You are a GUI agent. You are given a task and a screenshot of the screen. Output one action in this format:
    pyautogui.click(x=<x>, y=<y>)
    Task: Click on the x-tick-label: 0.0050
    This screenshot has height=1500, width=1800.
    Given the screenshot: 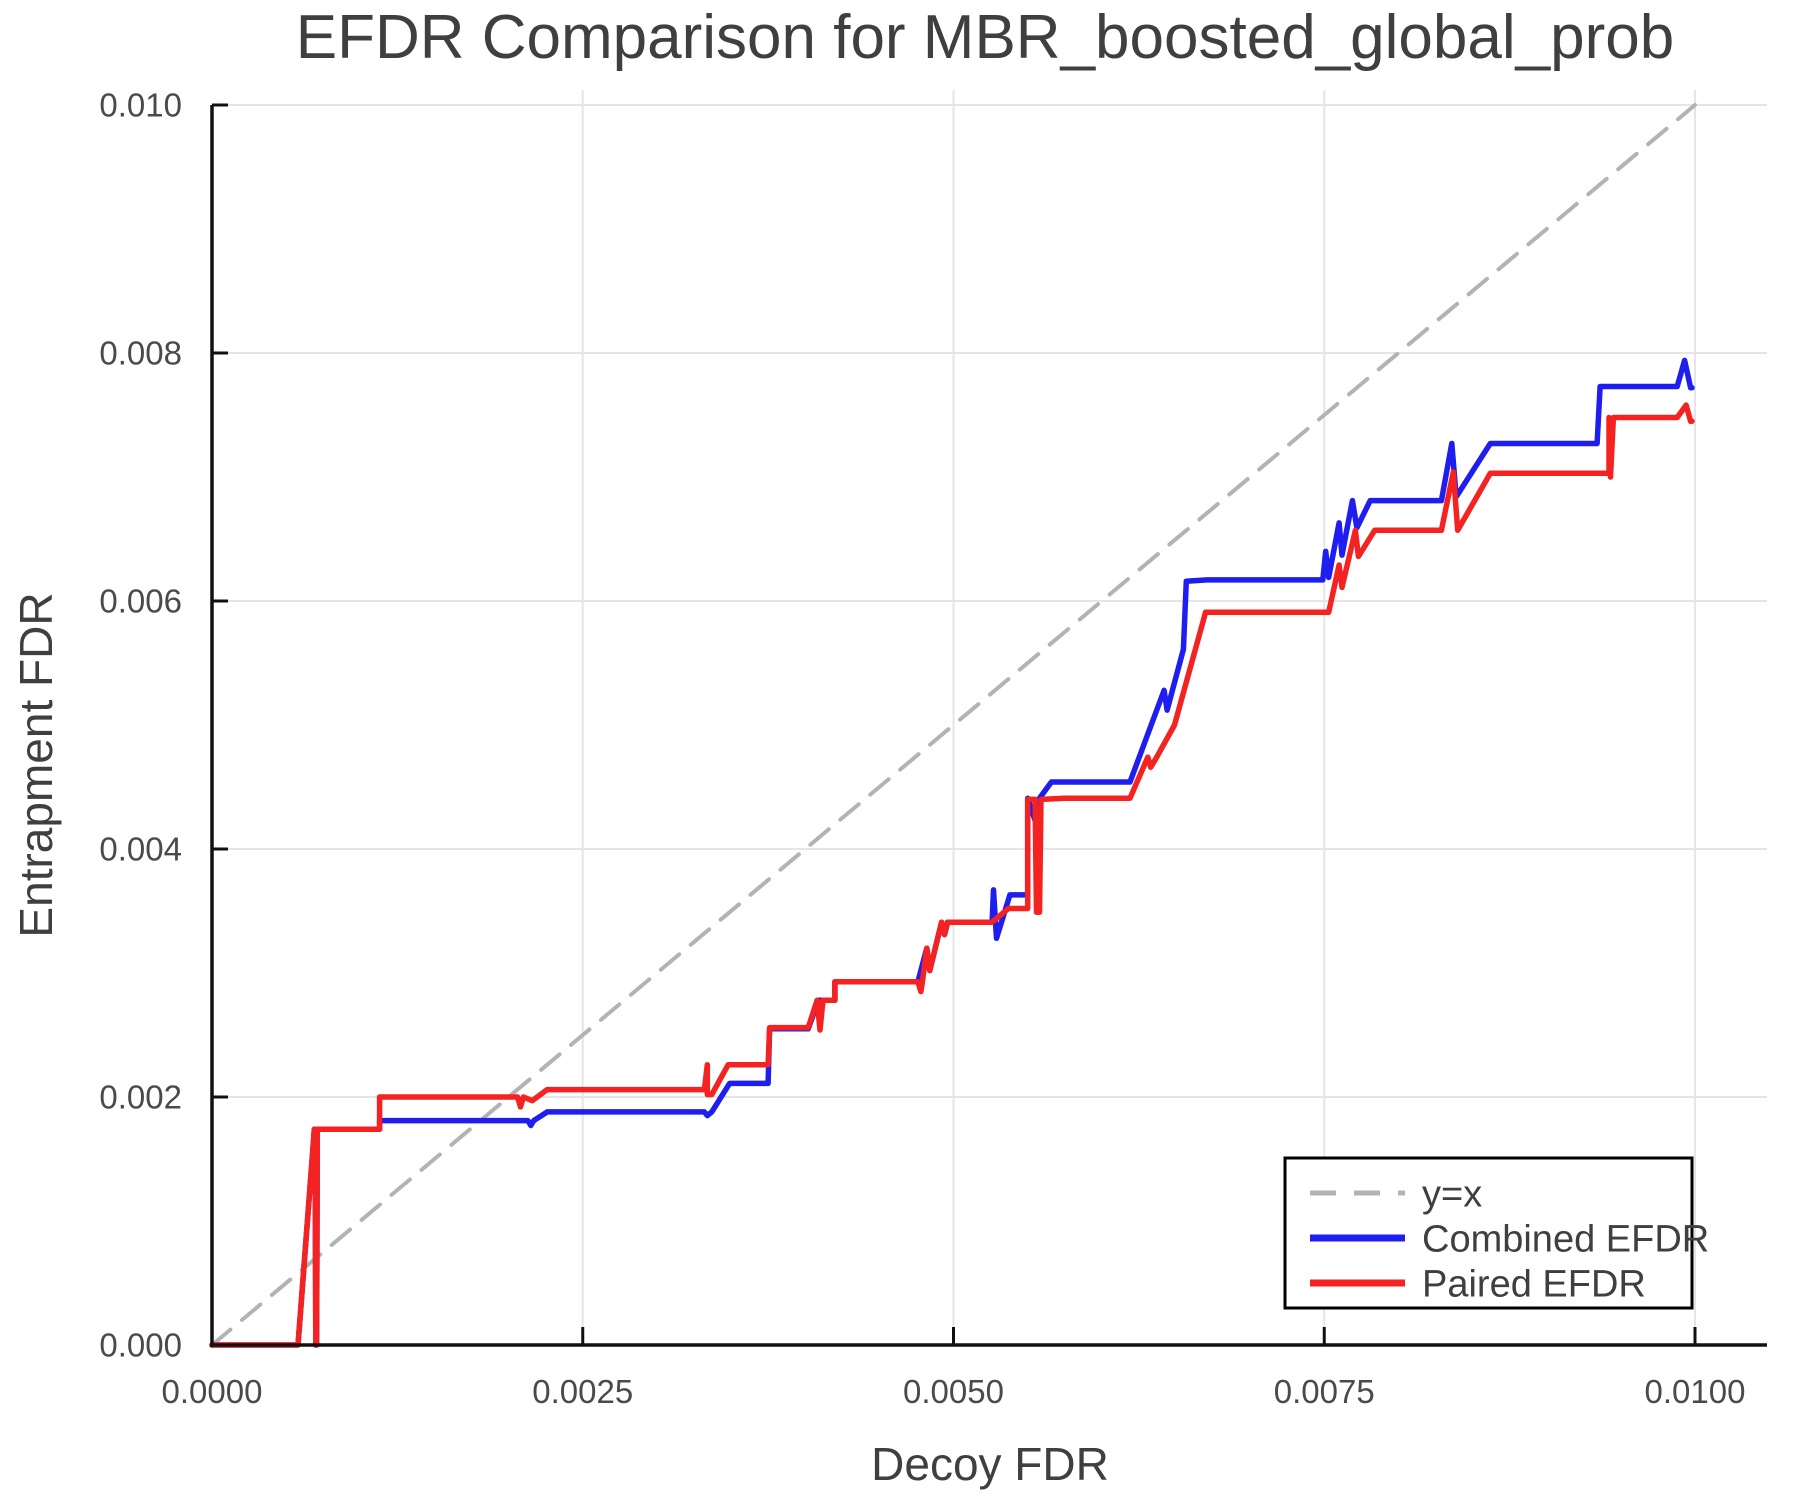 What is the action you would take?
    pyautogui.click(x=953, y=1391)
    